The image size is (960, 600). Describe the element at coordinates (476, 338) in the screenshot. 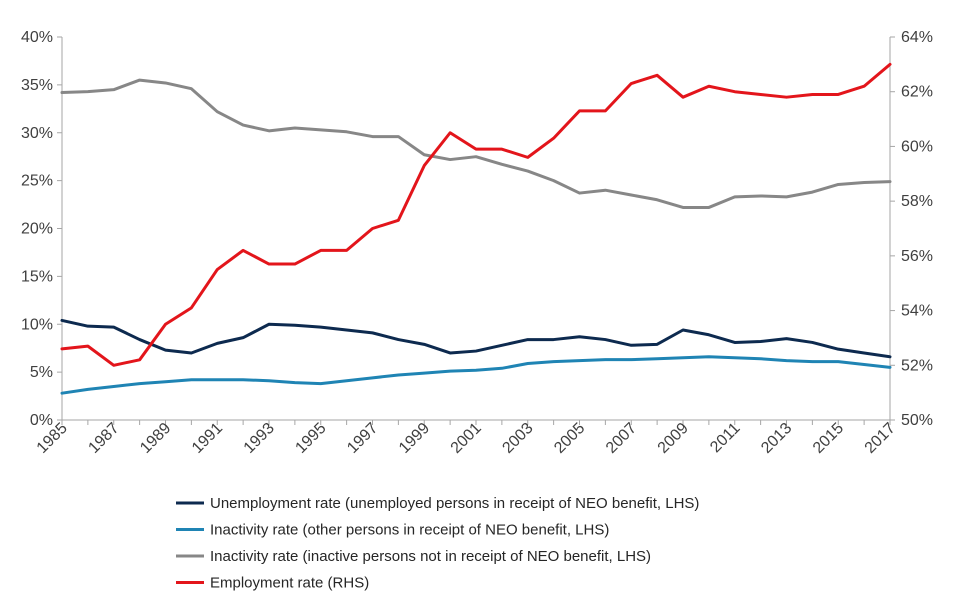

I see `unemployment-rate-line` at that location.